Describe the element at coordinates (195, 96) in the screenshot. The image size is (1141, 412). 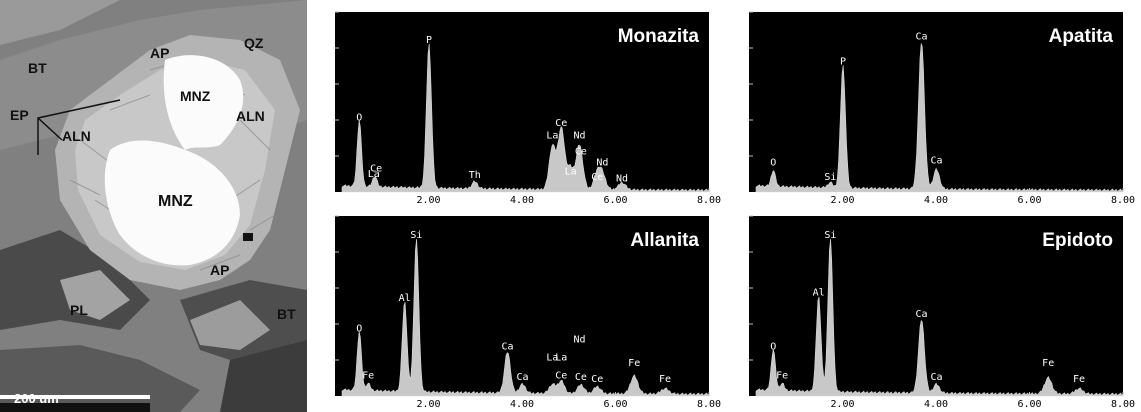
I see `label-mnz-top: MNZ` at that location.